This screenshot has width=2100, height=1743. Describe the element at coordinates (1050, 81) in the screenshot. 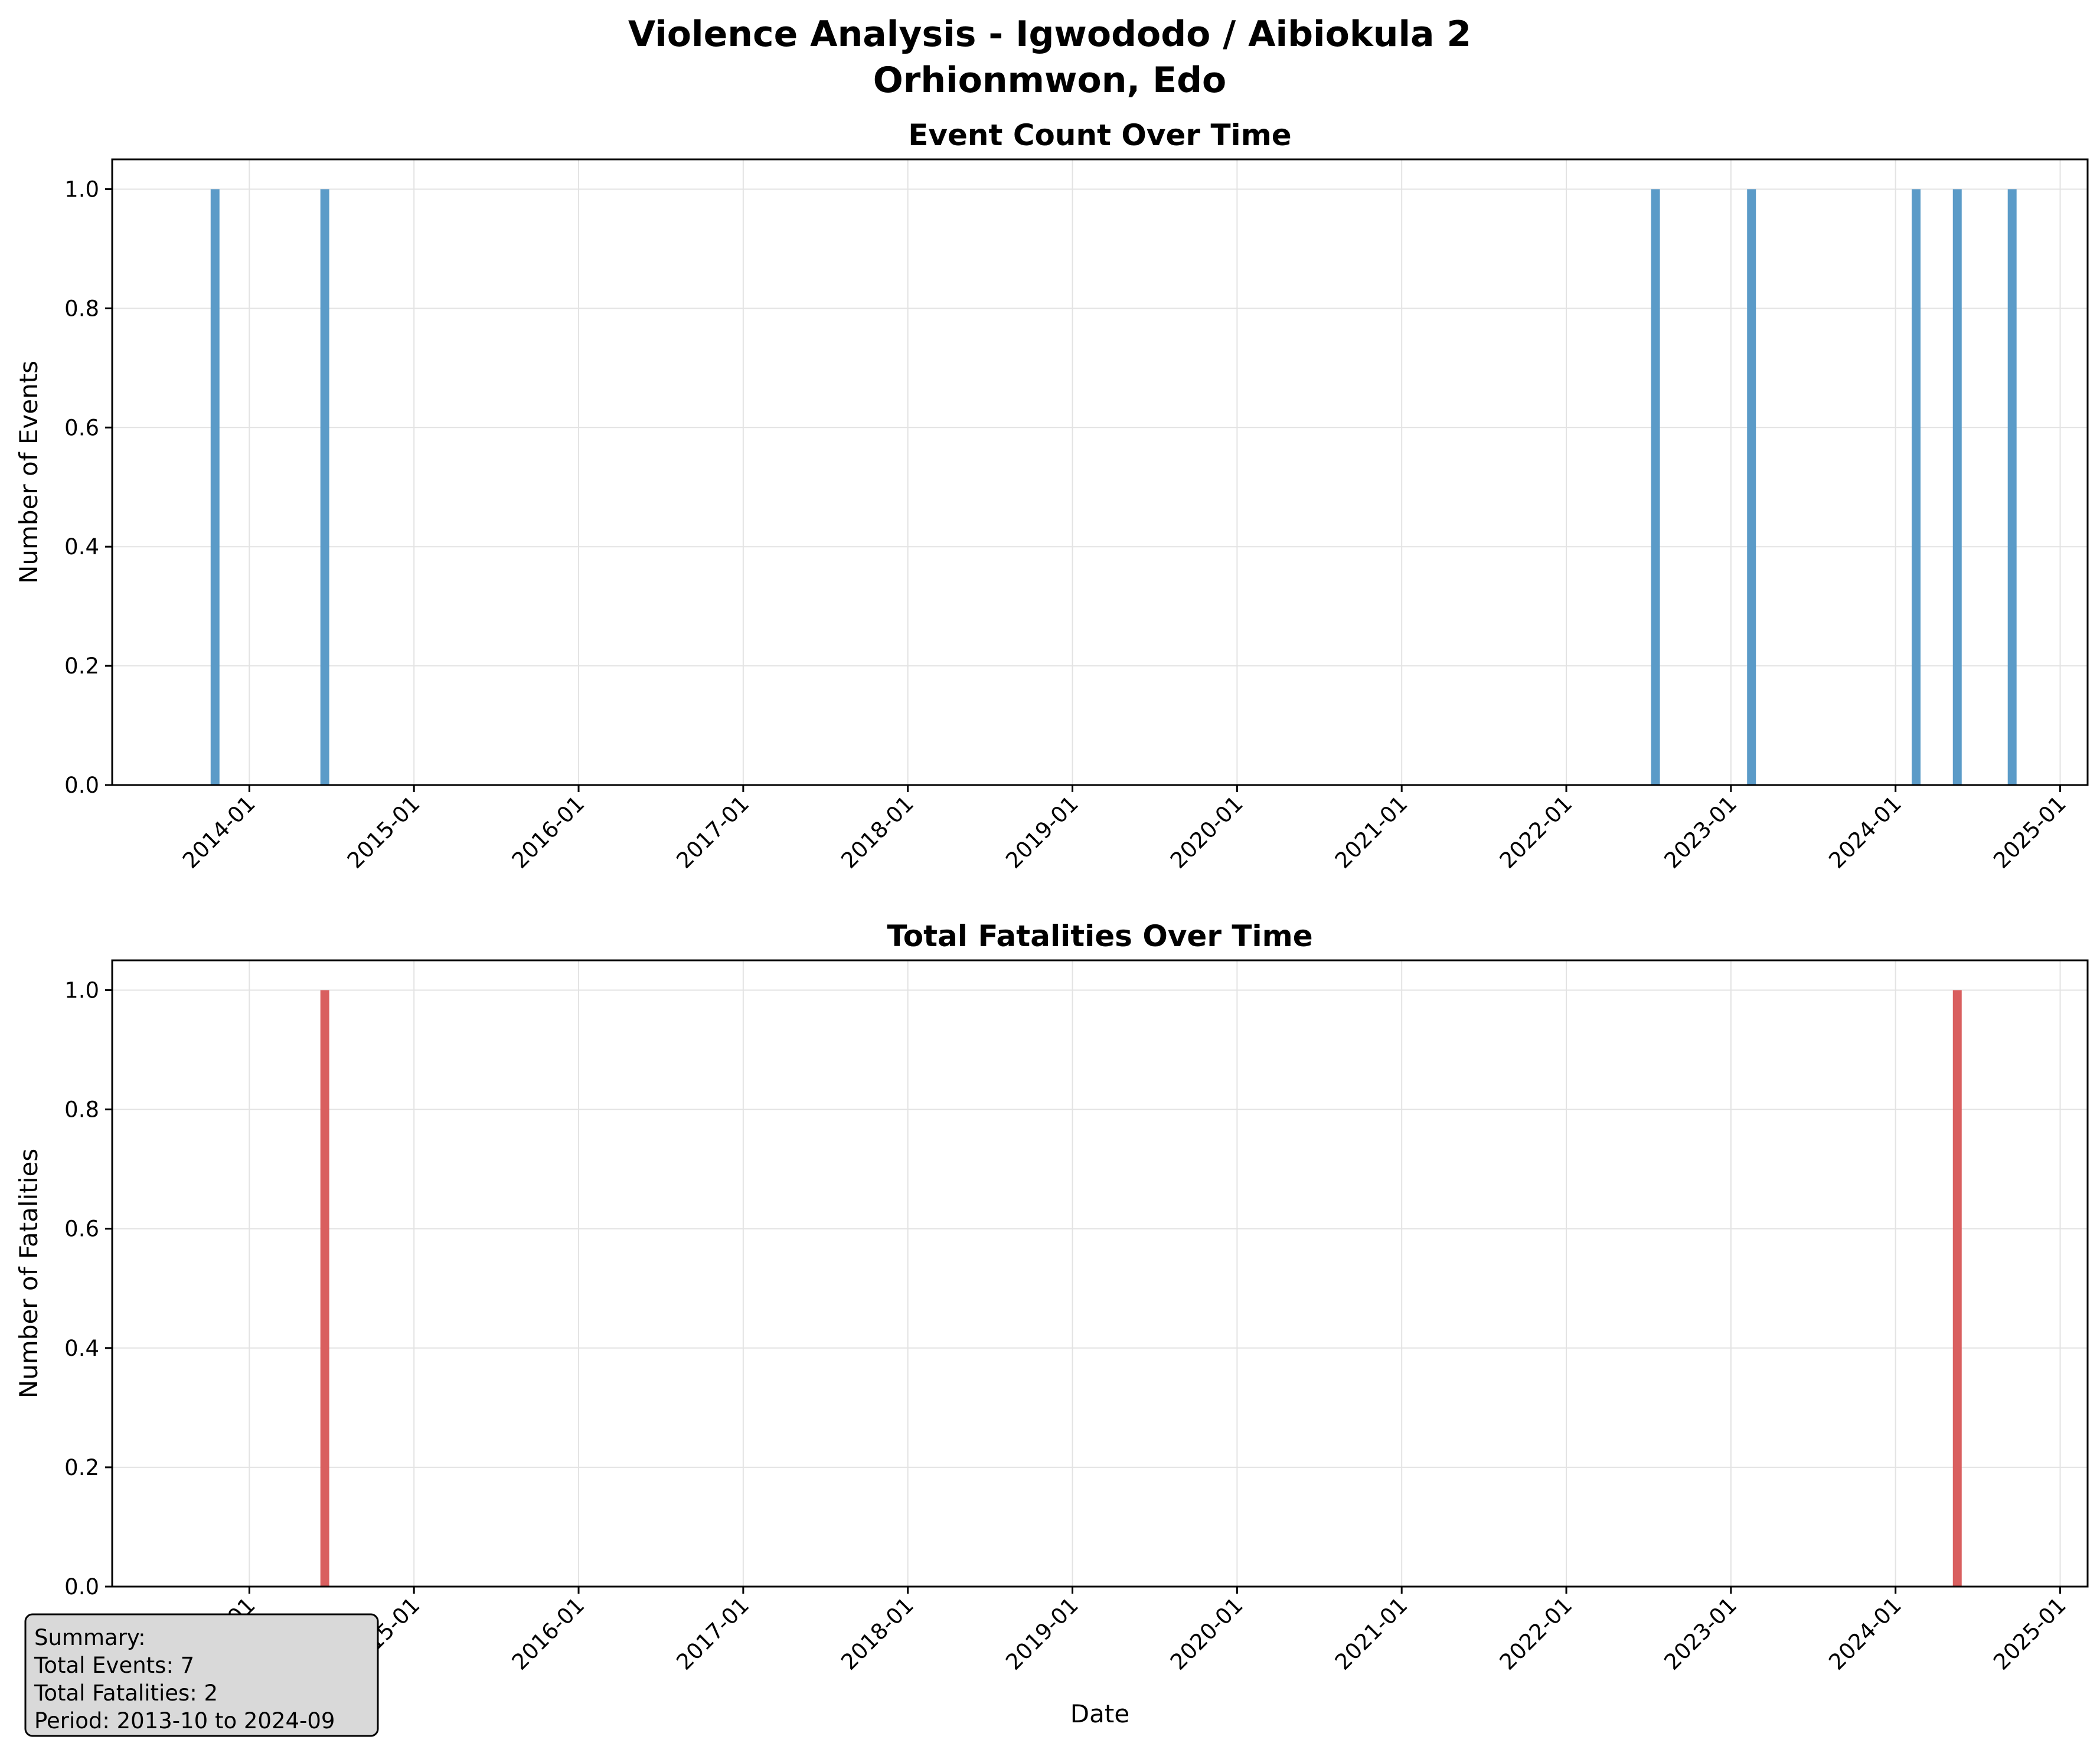

I see `figure-subtitle: Orhionmwon, Edo` at that location.